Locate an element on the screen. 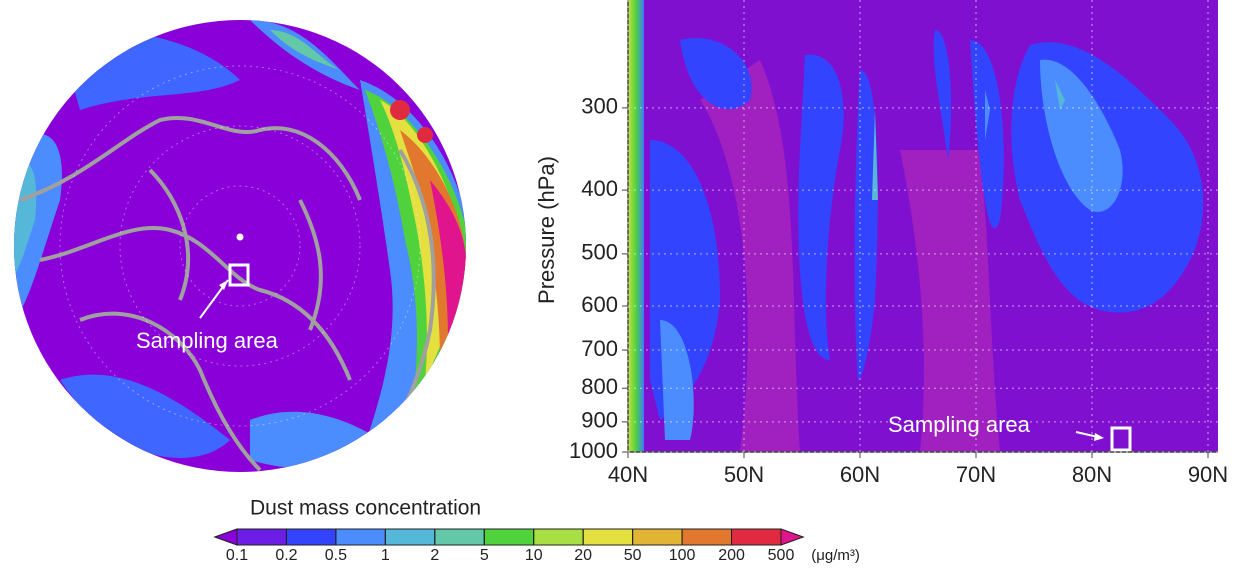  map-annotation: Sampling area is located at coordinates (207, 340).